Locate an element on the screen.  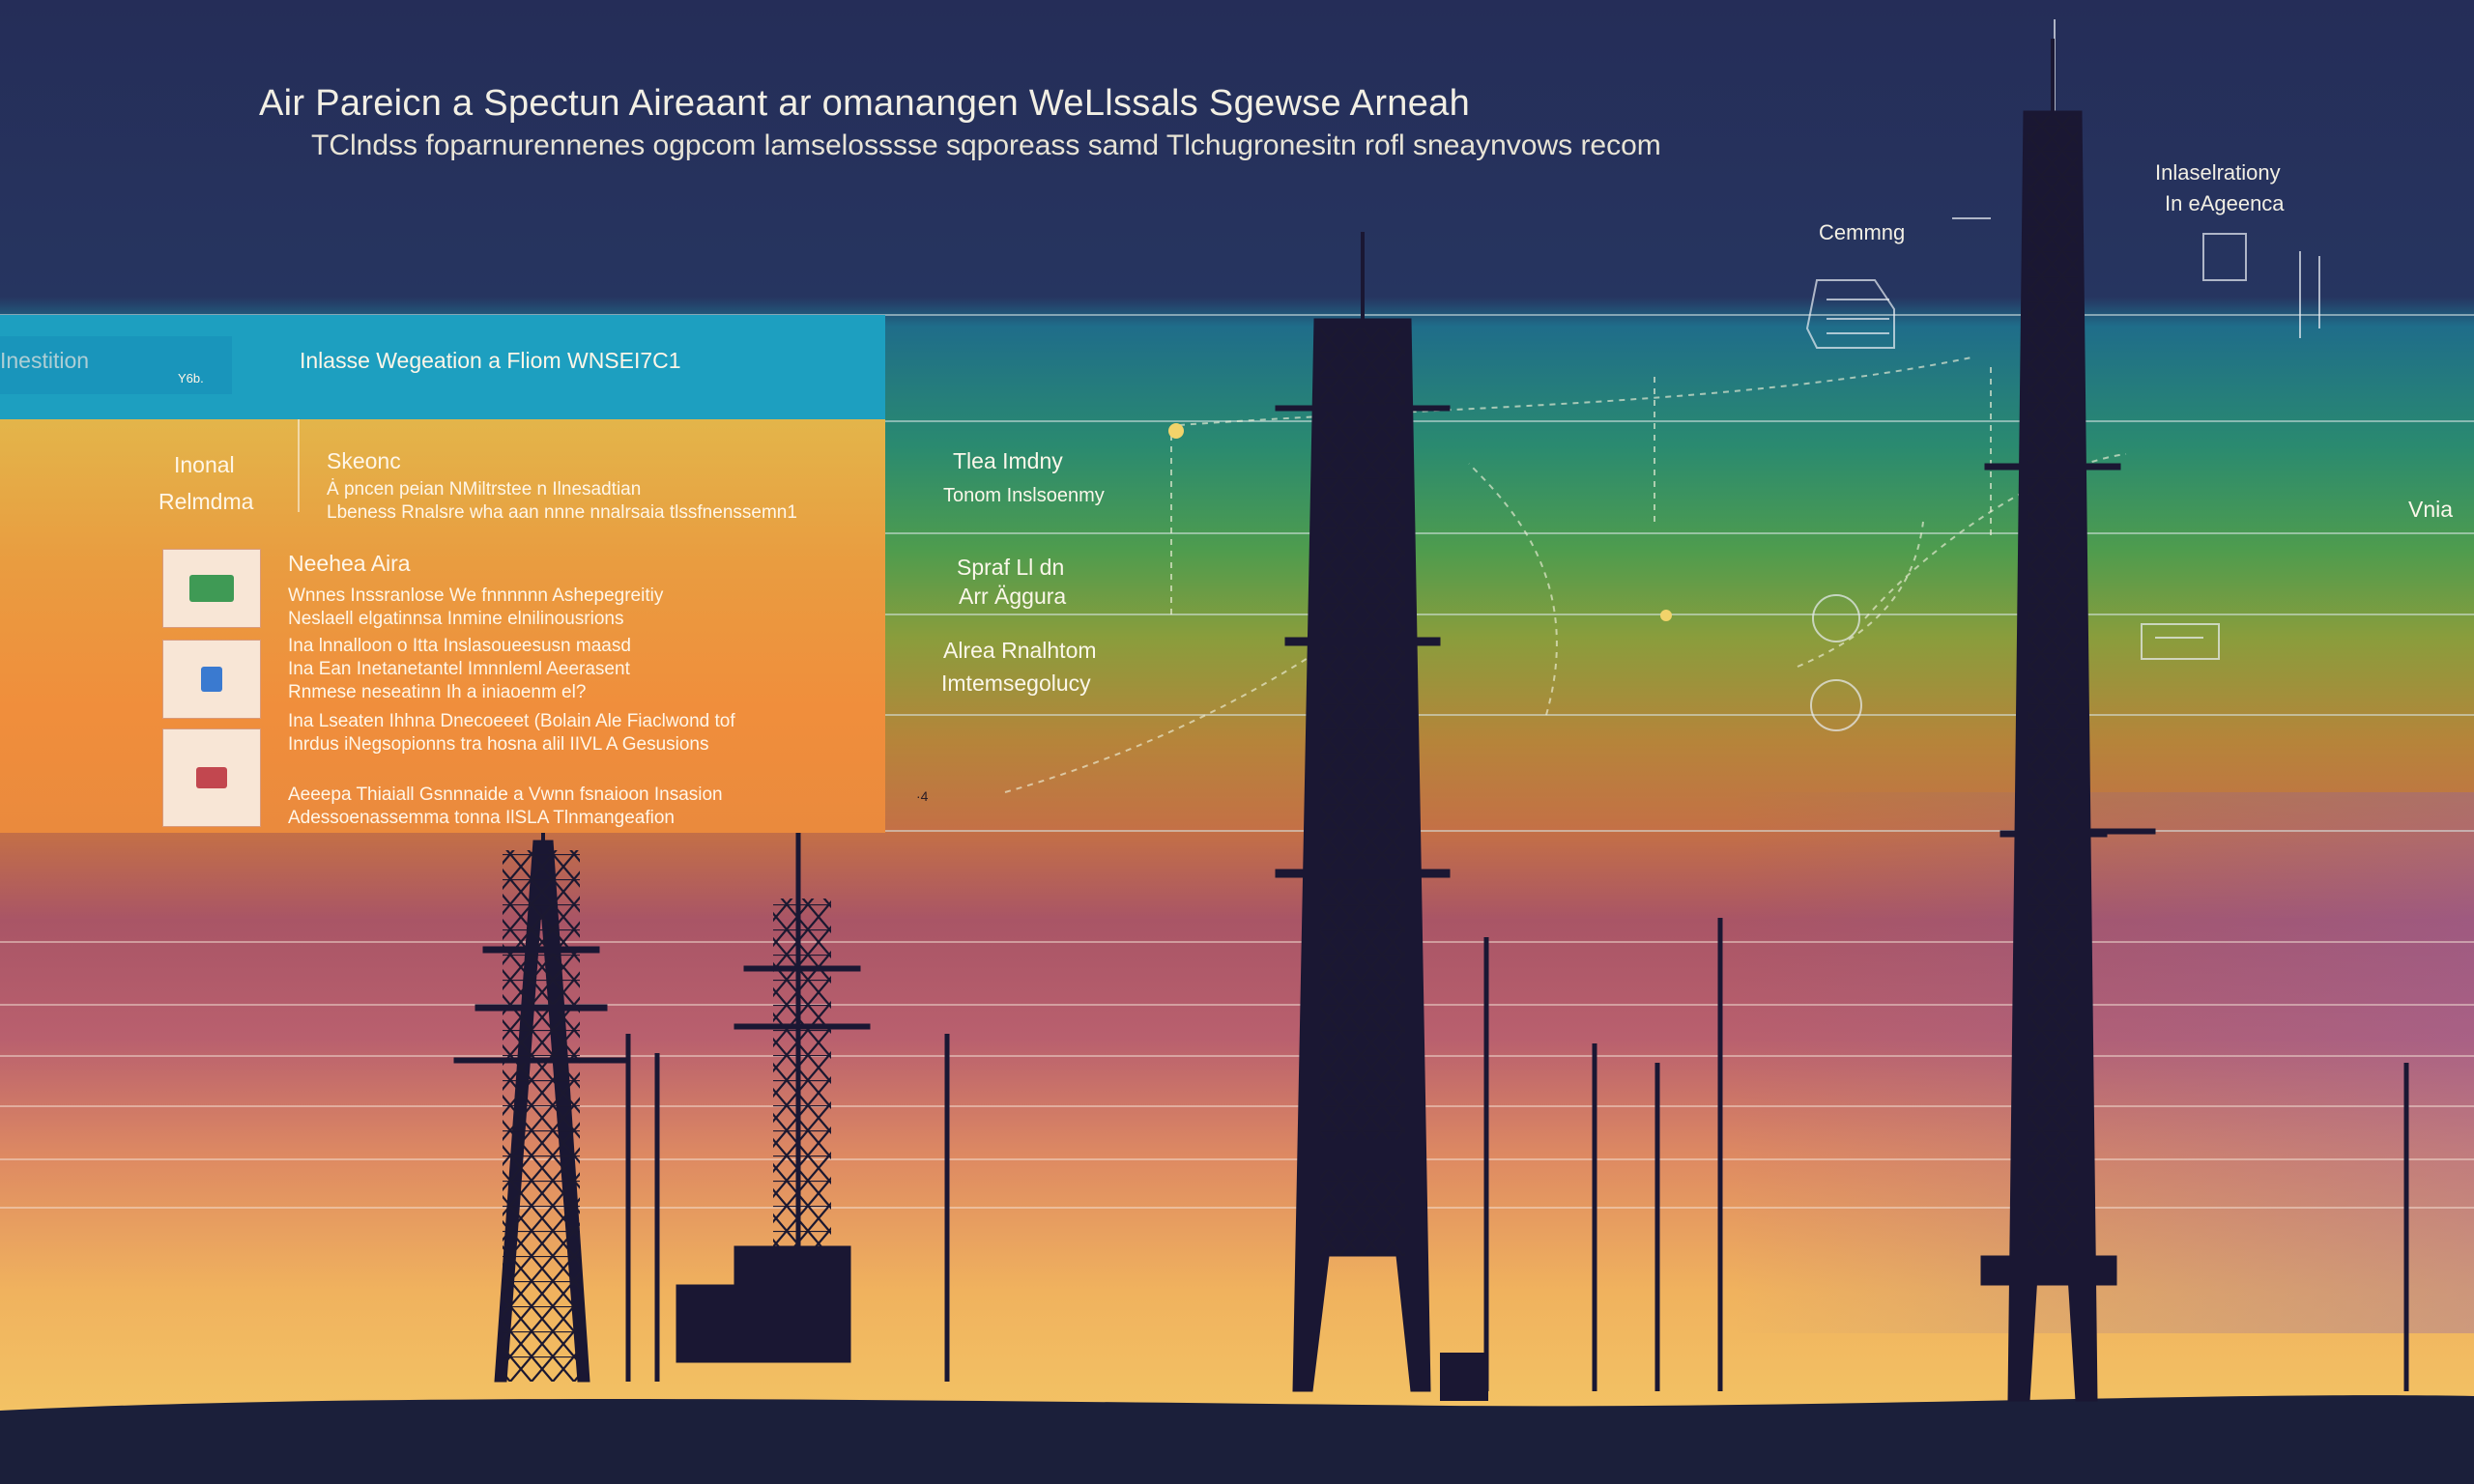
section-heading: Skeonc is located at coordinates (364, 461).